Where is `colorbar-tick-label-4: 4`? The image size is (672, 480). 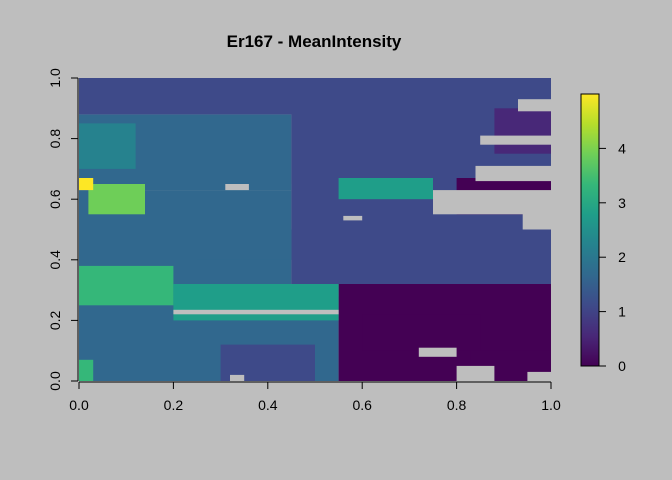 colorbar-tick-label-4: 4 is located at coordinates (622, 148).